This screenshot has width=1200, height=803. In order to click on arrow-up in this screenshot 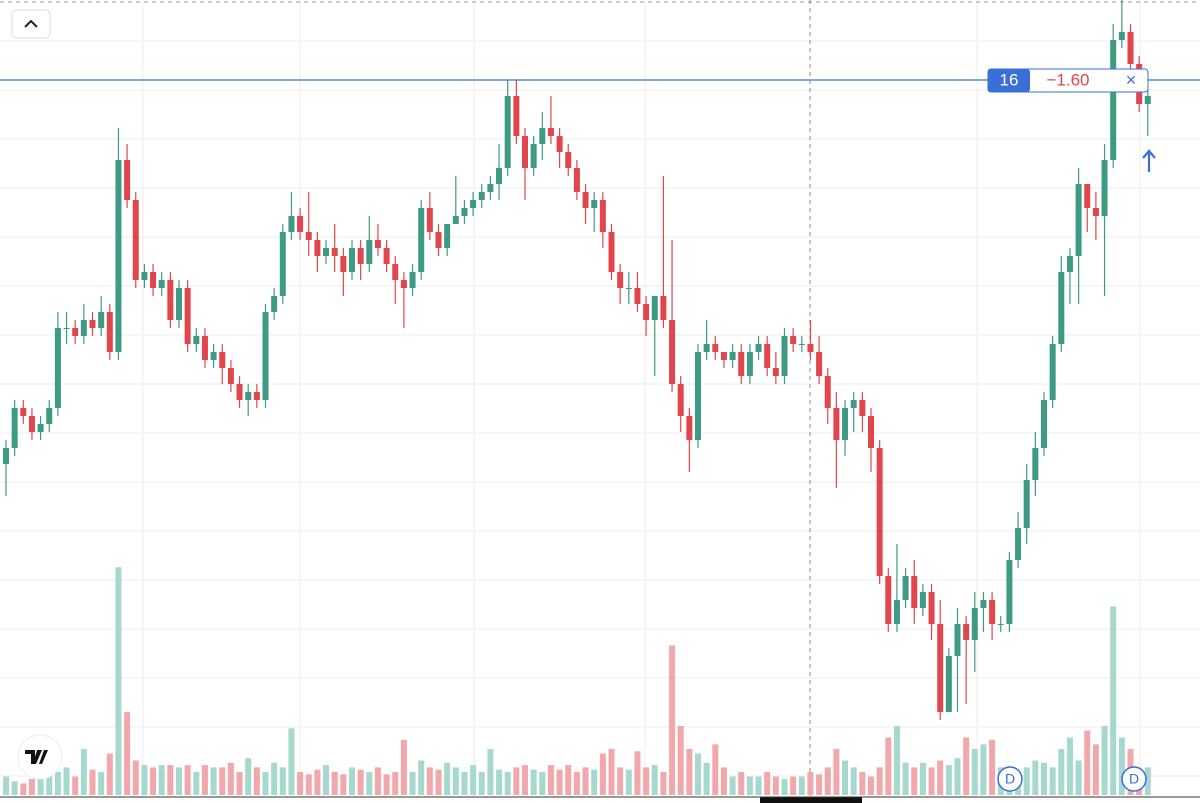, I will do `click(1149, 160)`.